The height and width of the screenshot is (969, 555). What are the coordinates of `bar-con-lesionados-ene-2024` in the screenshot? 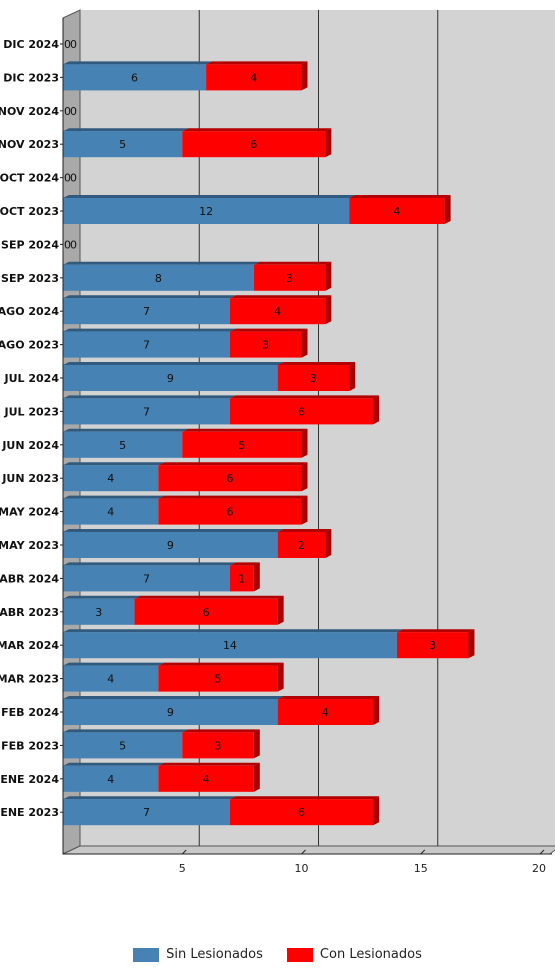 It's located at (209, 777).